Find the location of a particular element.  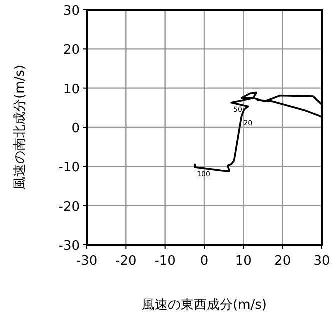

y-tick-label: -10 is located at coordinates (69, 168).